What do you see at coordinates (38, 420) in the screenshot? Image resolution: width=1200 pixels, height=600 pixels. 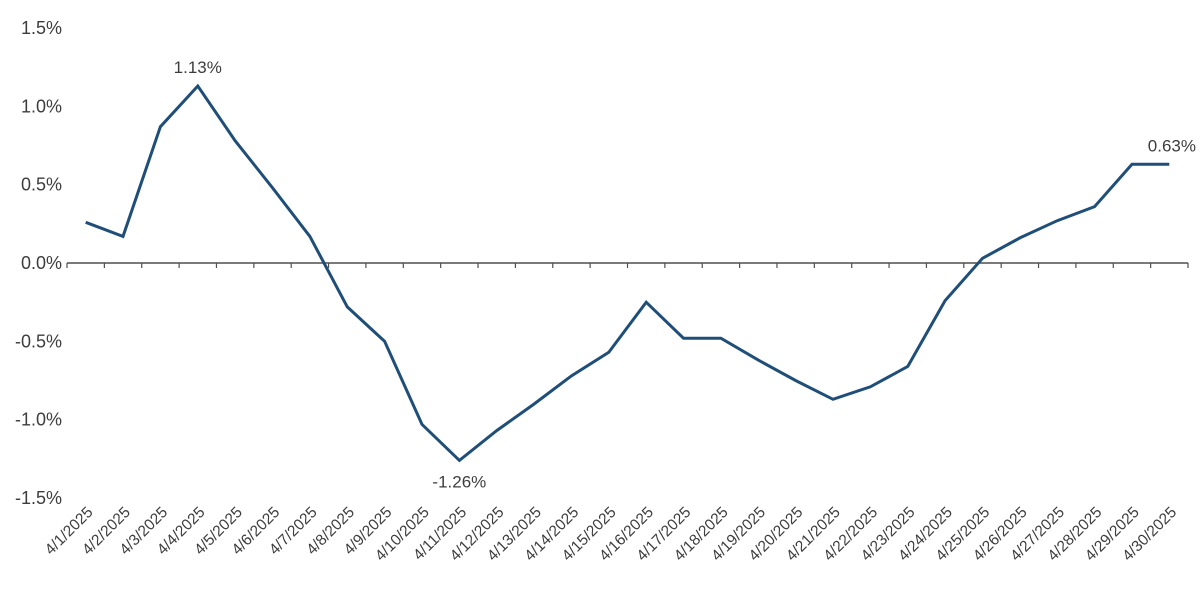 I see `y-axis-tick-label: -1.0%` at bounding box center [38, 420].